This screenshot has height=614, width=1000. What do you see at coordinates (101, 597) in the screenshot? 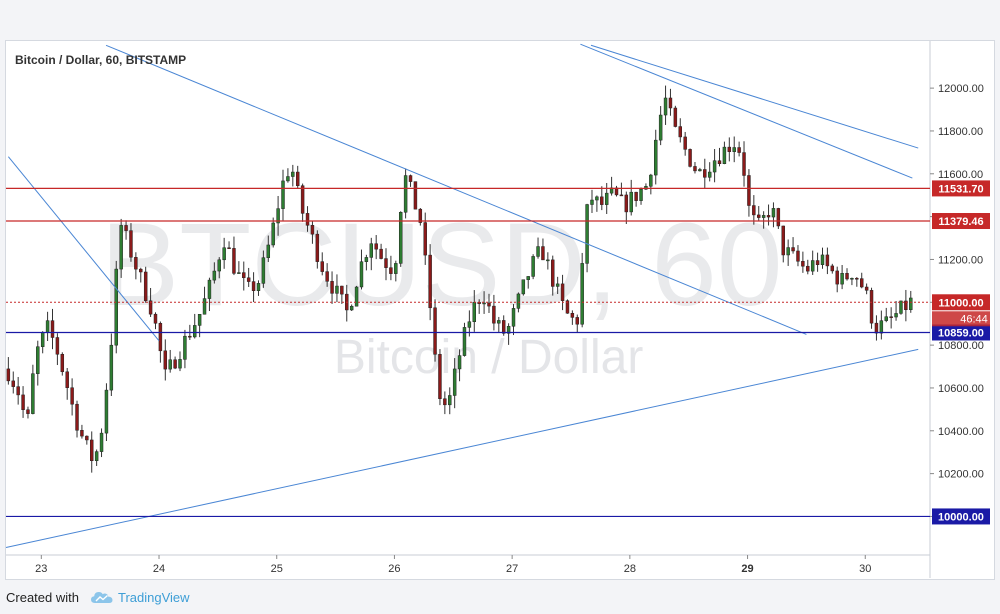
I see `cloud-icon` at bounding box center [101, 597].